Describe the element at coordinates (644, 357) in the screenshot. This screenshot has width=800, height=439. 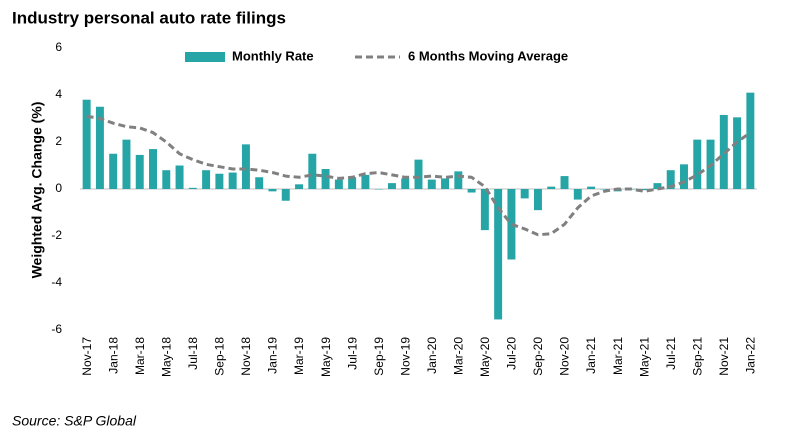
I see `x-tick-label: May-21` at that location.